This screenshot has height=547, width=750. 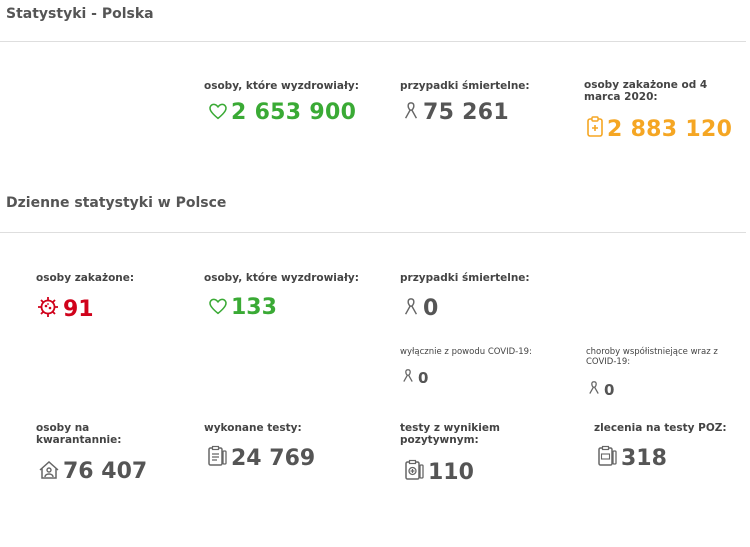 I want to click on poz-value: 318, so click(x=644, y=458).